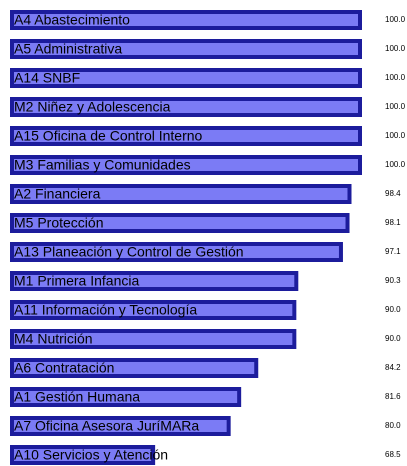 The height and width of the screenshot is (466, 407). I want to click on category-label: A14 SNBF, so click(47, 78).